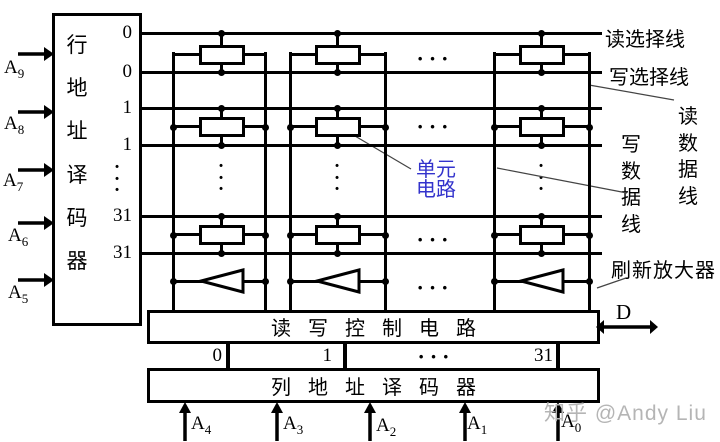 The width and height of the screenshot is (720, 442). I want to click on a3-arrow-icon, so click(277, 421).